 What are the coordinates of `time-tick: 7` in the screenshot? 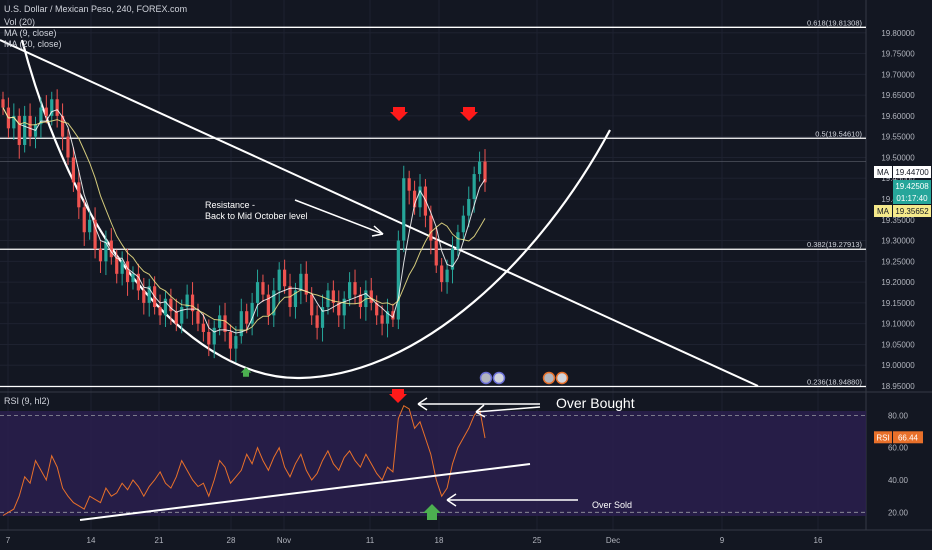 It's located at (8, 540).